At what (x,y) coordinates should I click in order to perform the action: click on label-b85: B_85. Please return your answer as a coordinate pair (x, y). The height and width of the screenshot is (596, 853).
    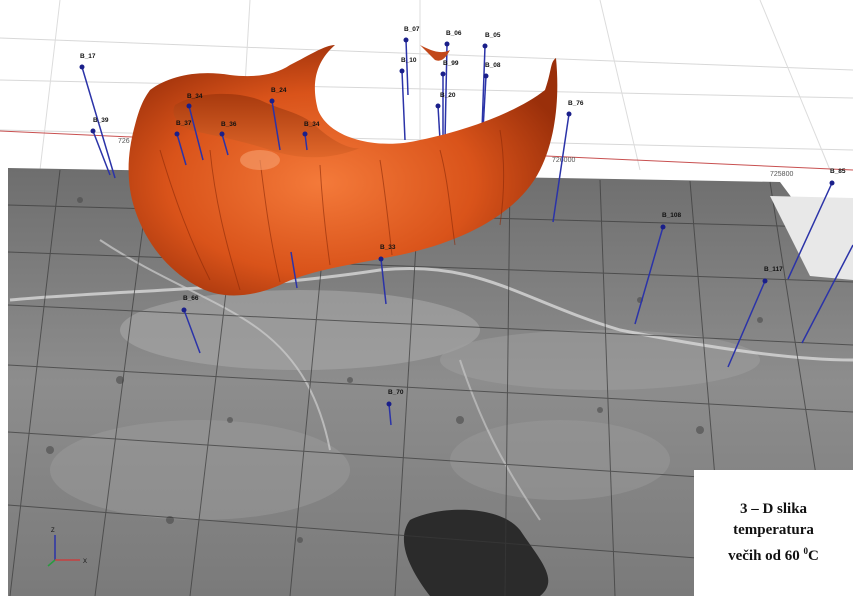
    Looking at the image, I should click on (838, 171).